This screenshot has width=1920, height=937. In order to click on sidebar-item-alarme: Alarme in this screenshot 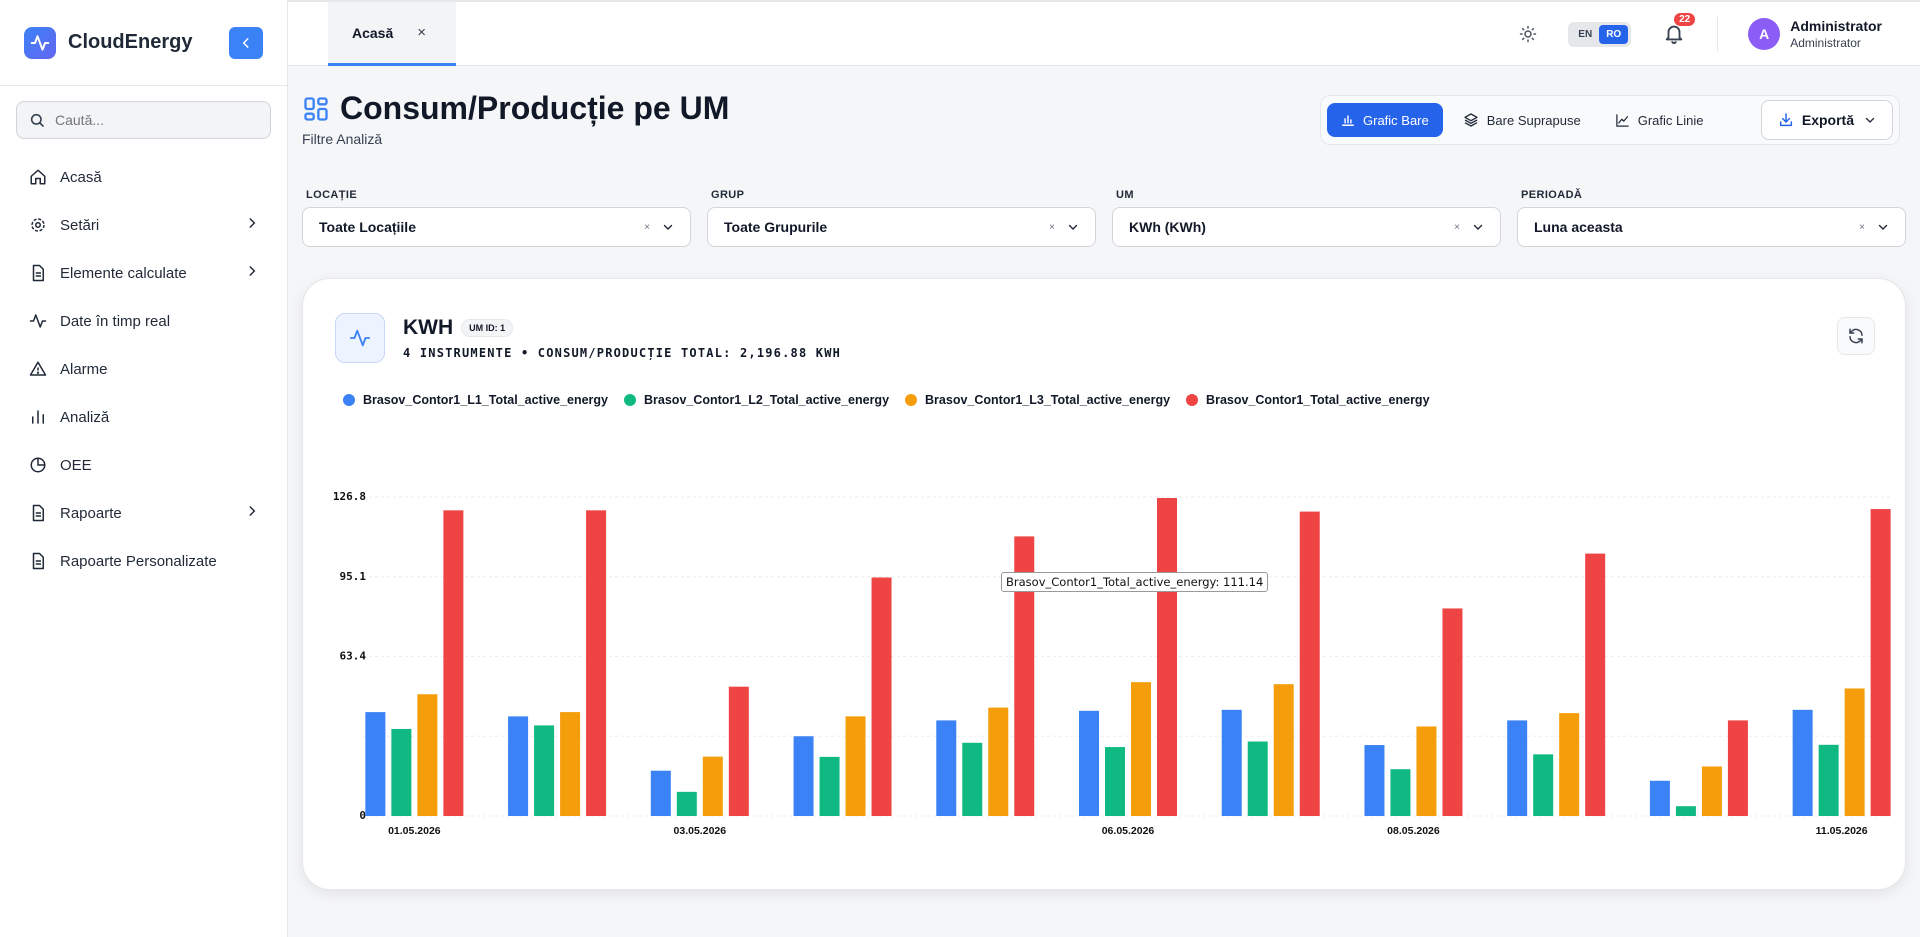, I will do `click(143, 369)`.